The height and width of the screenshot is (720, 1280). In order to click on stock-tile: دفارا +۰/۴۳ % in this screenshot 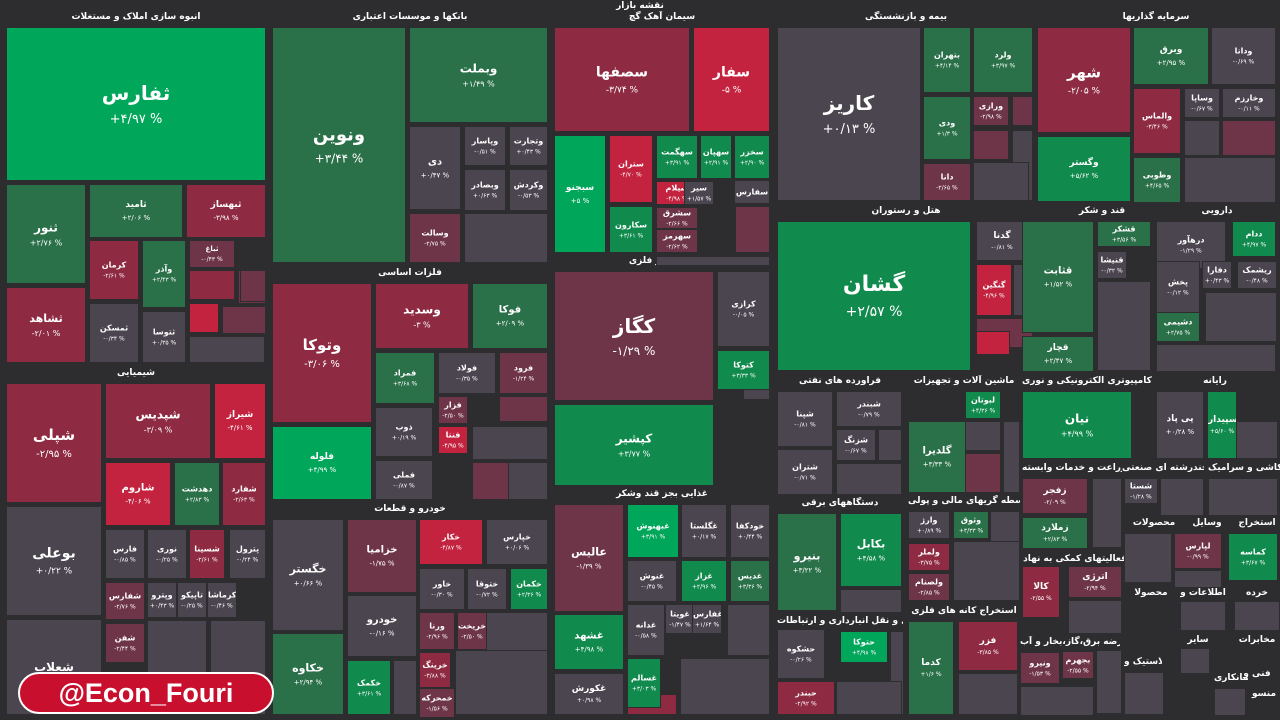, I will do `click(1217, 275)`.